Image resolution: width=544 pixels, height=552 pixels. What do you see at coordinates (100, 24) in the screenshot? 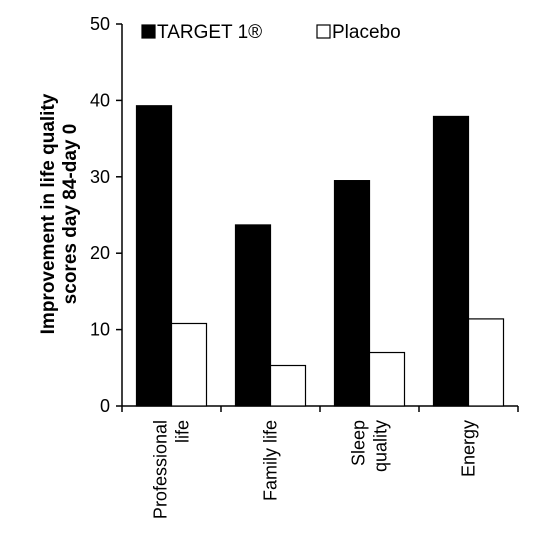
I see `y-tick-label: 50` at bounding box center [100, 24].